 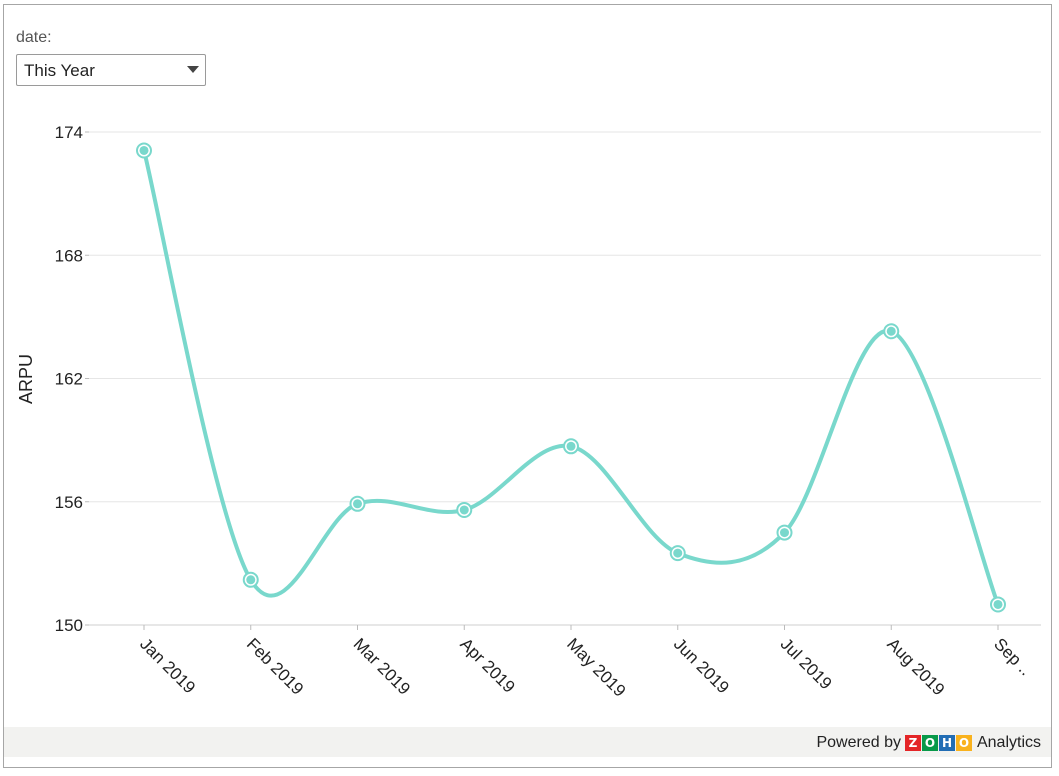 I want to click on x-tick-label: Mar 2019, so click(x=382, y=666).